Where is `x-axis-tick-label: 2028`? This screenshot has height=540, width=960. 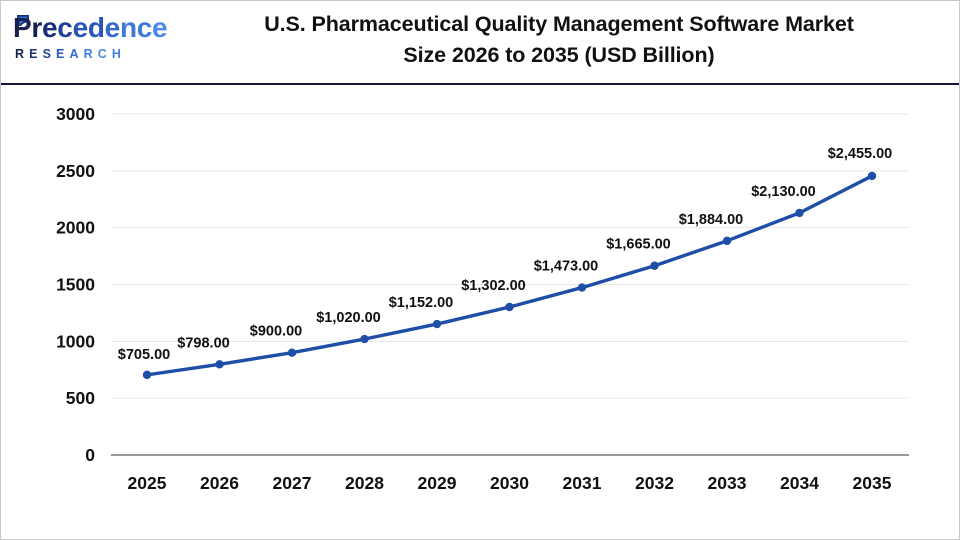 x-axis-tick-label: 2028 is located at coordinates (364, 483).